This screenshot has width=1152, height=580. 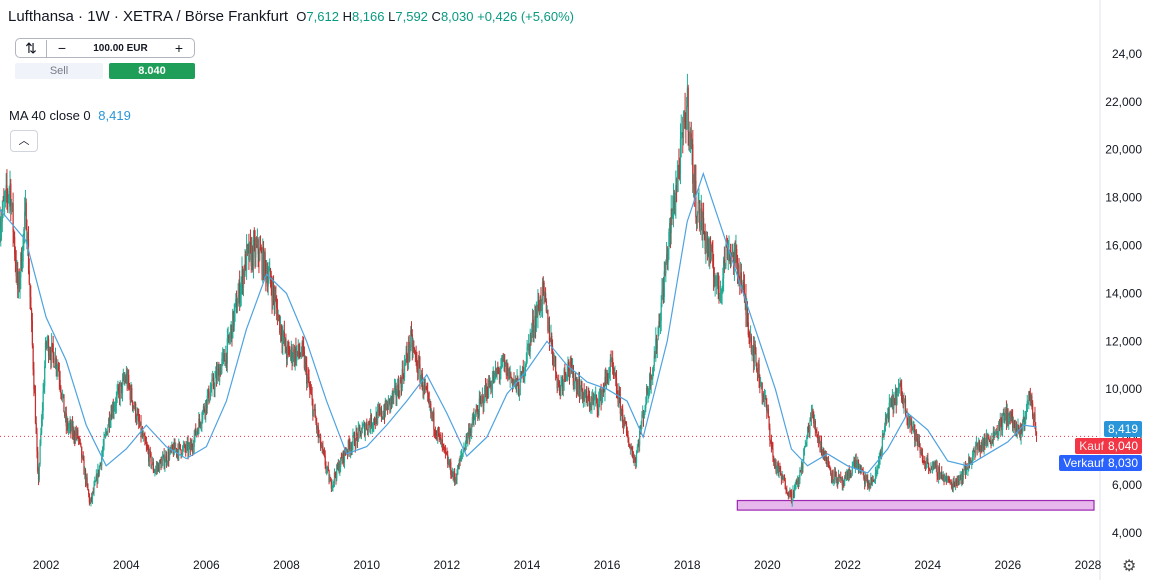 What do you see at coordinates (1122, 429) in the screenshot?
I see `ma-price-tag: 8,419` at bounding box center [1122, 429].